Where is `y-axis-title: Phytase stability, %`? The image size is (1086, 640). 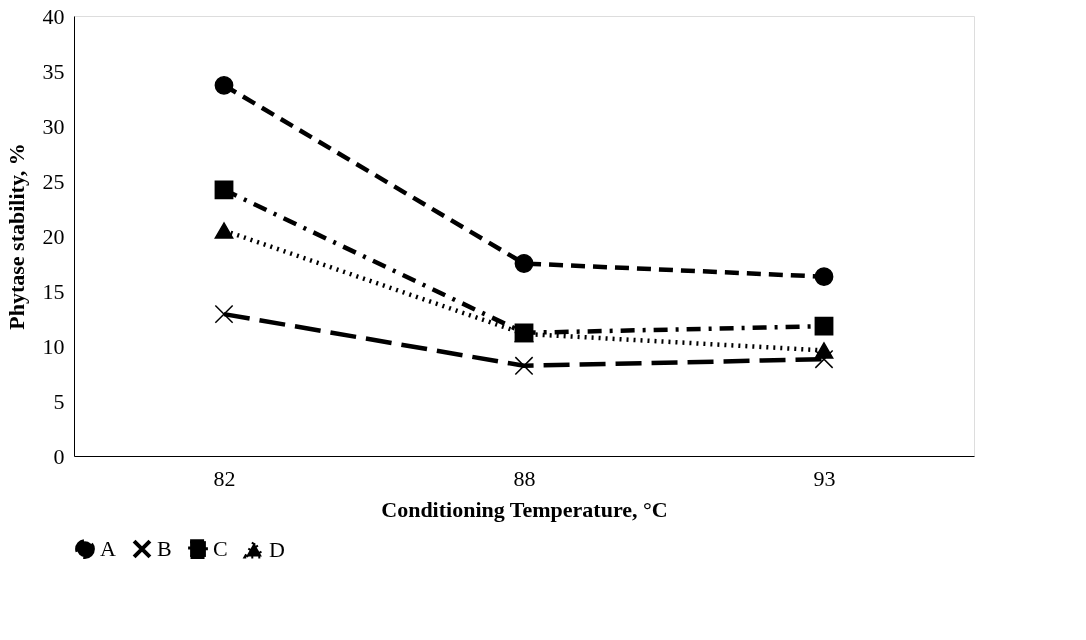 y-axis-title: Phytase stability, % is located at coordinates (16, 236).